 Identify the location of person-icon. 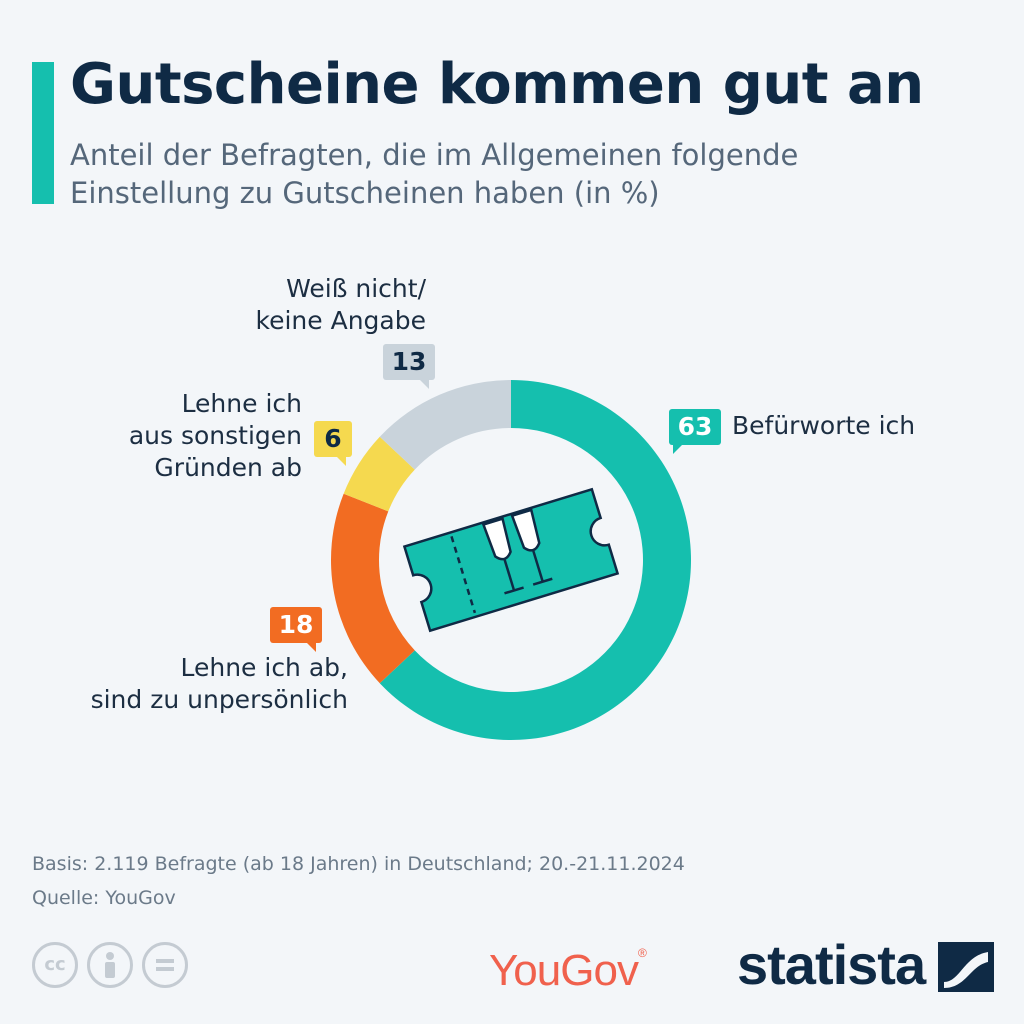
(110, 965).